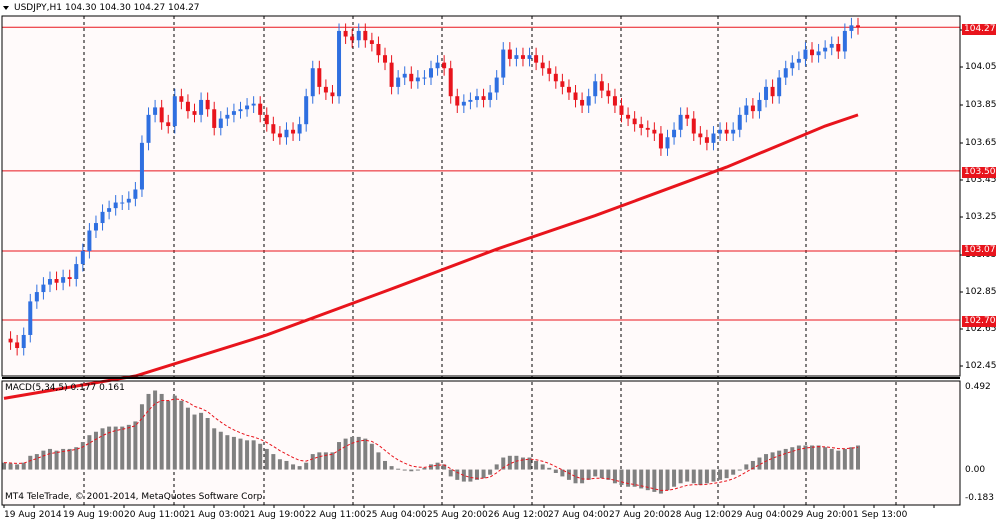 The width and height of the screenshot is (1000, 523). I want to click on time-tick-label: 22 Aug 11:00, so click(335, 515).